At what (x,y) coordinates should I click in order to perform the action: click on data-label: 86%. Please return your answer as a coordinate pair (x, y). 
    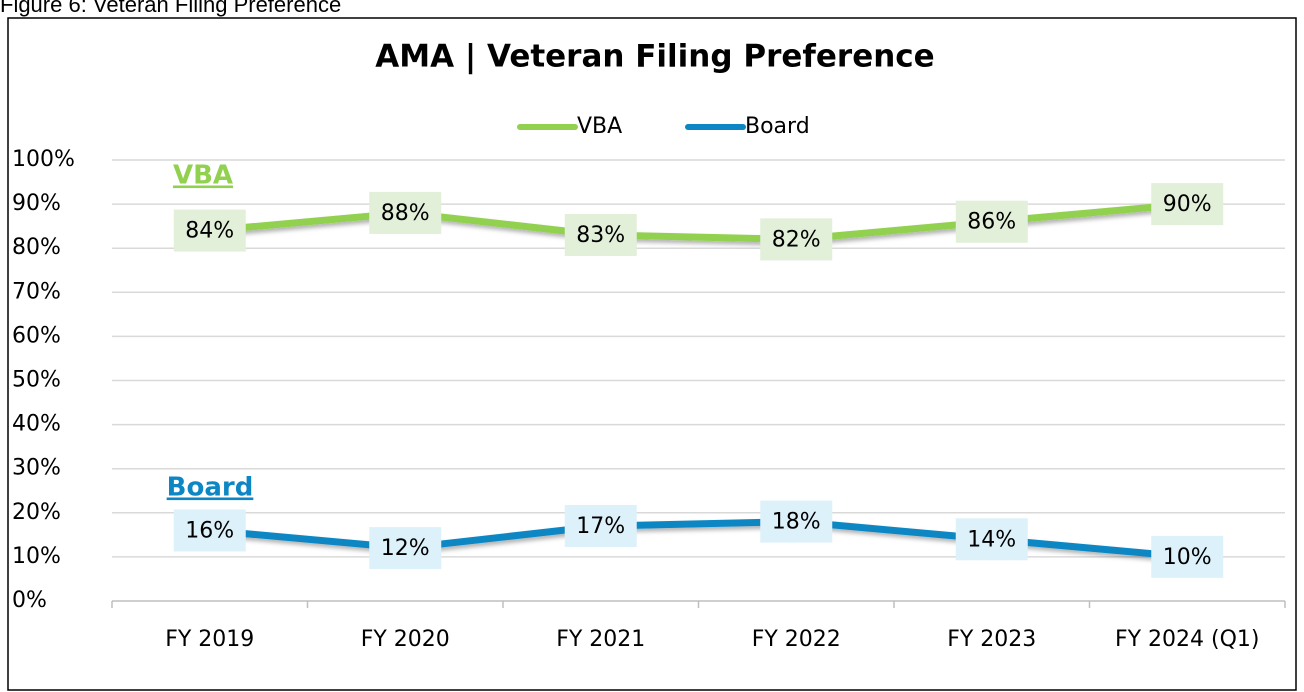
    Looking at the image, I should click on (991, 222).